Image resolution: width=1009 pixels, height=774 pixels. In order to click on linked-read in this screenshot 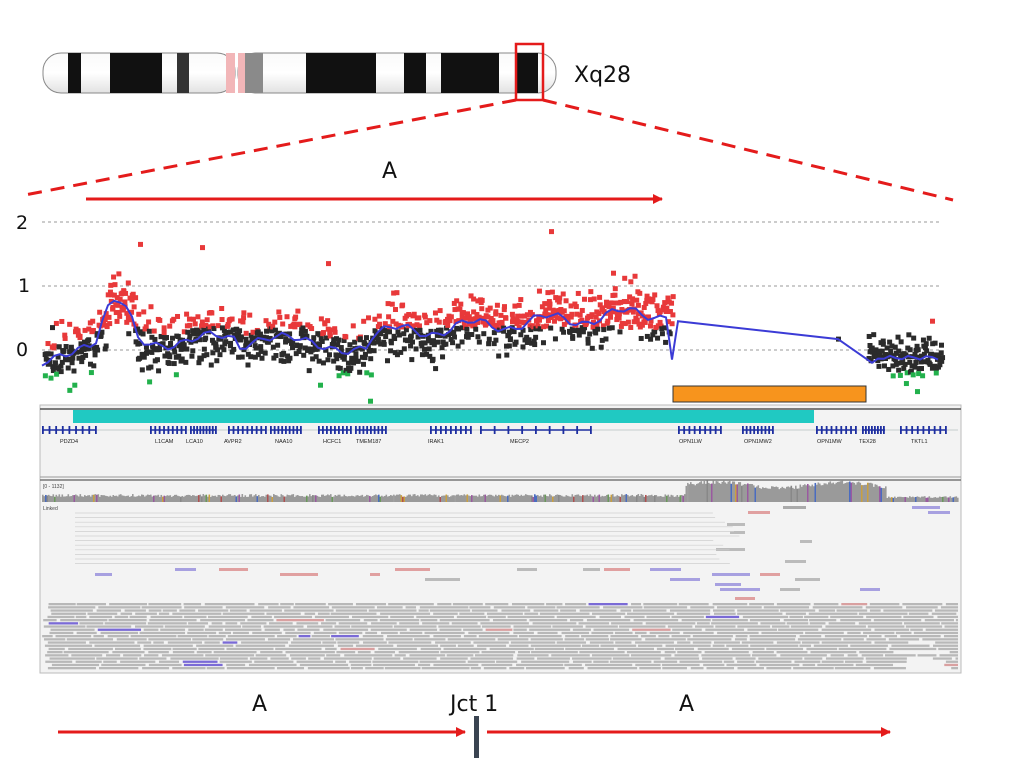, I will do `click(794, 507)`.